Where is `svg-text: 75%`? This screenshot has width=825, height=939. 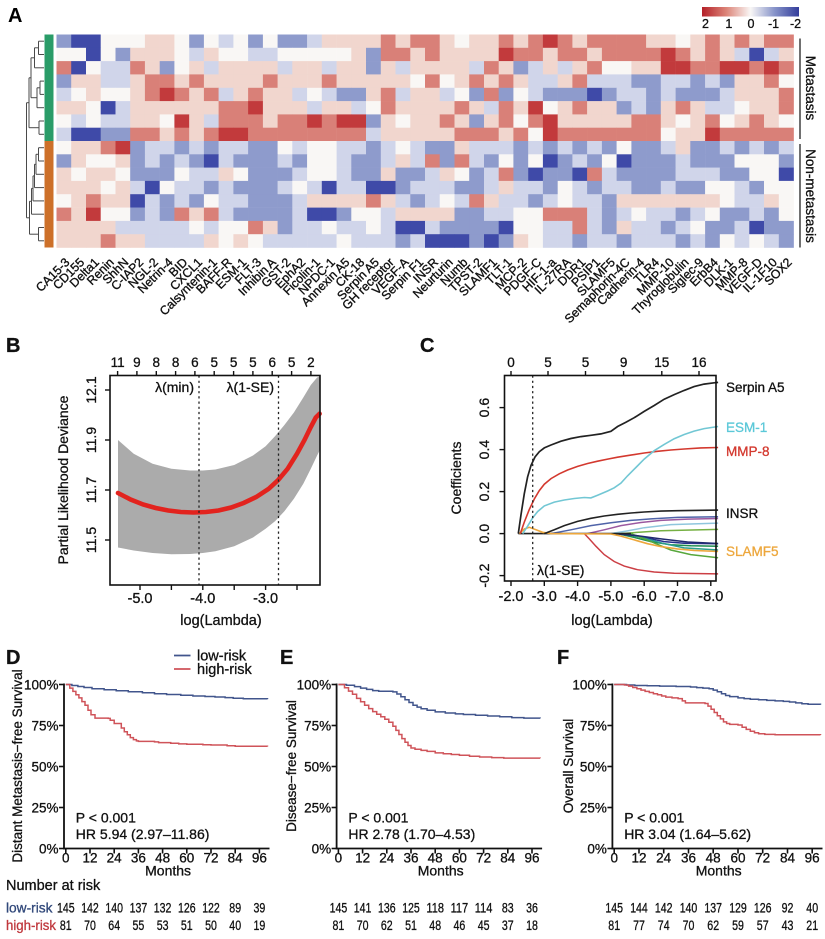 svg-text: 75% is located at coordinates (593, 725).